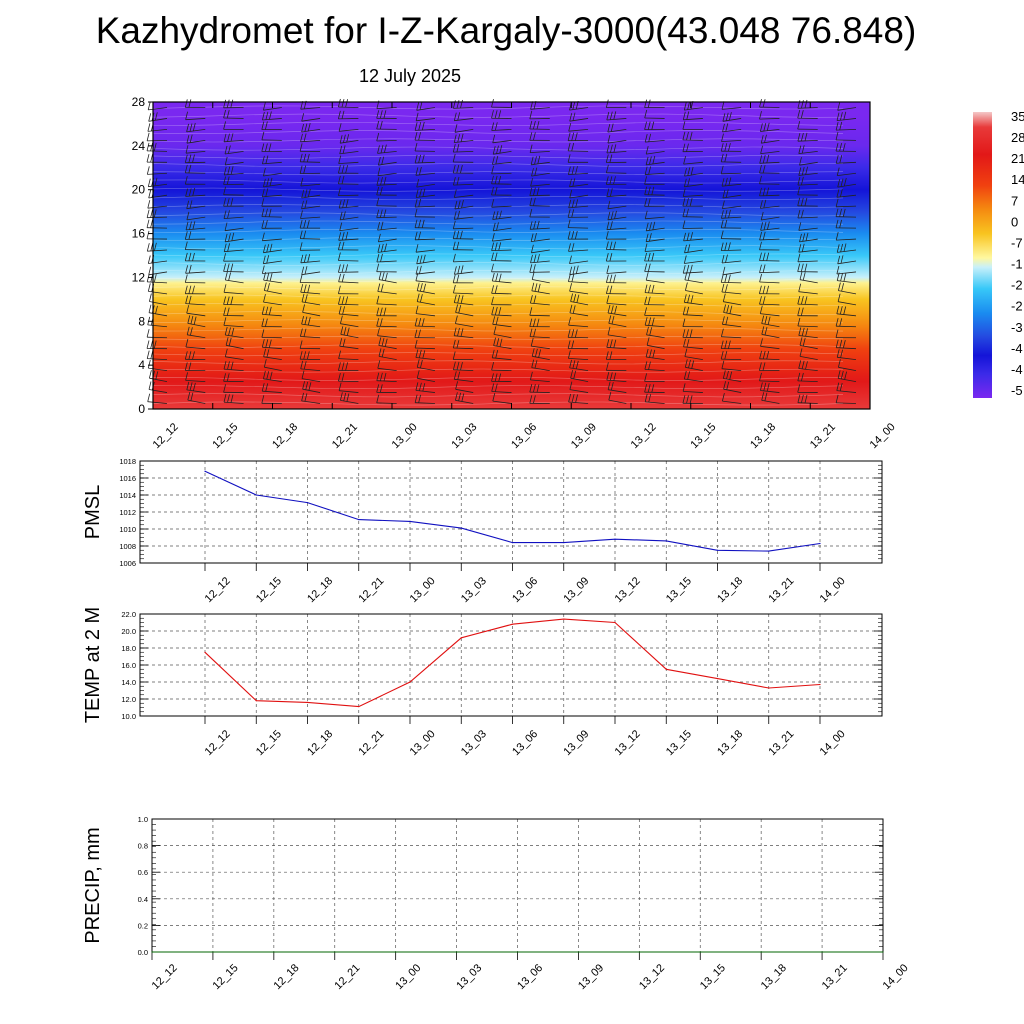 This screenshot has height=1024, width=1024. What do you see at coordinates (982, 255) in the screenshot?
I see `colorbar-bar` at bounding box center [982, 255].